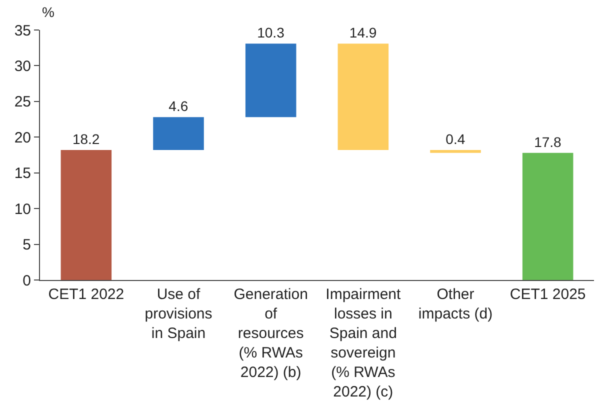 The image size is (604, 411). I want to click on y-tick-label: 5, so click(26, 245).